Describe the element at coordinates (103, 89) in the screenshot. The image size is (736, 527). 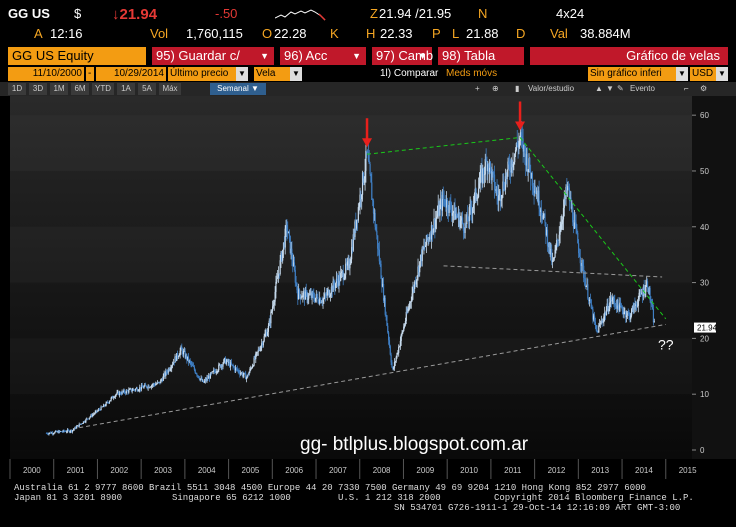
I see `range-tab-ytd: YTD` at that location.